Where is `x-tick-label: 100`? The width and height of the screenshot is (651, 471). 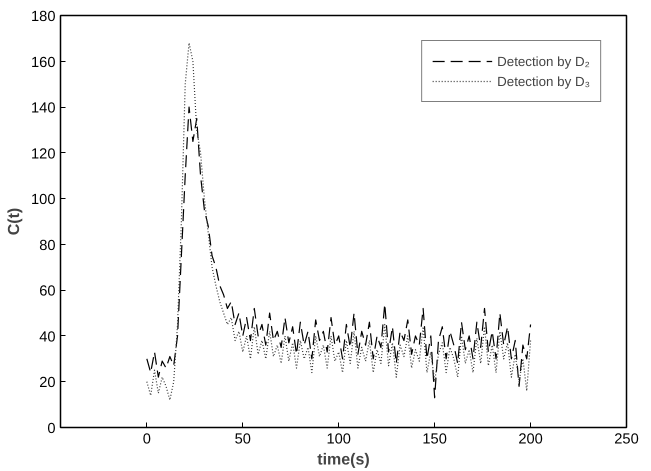
x-tick-label: 100 is located at coordinates (338, 440).